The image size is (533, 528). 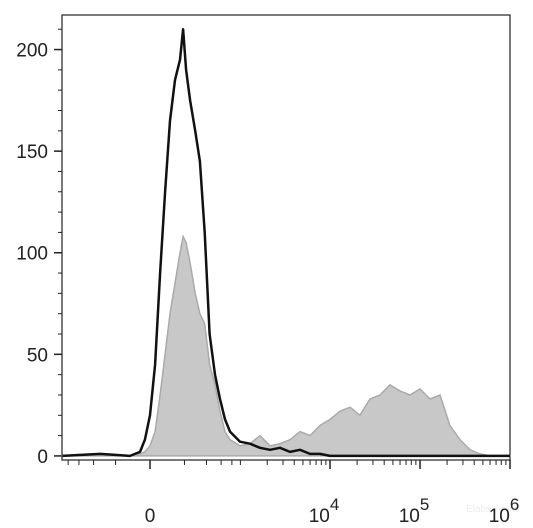 I want to click on x-tick-exponent: 4, so click(x=334, y=504).